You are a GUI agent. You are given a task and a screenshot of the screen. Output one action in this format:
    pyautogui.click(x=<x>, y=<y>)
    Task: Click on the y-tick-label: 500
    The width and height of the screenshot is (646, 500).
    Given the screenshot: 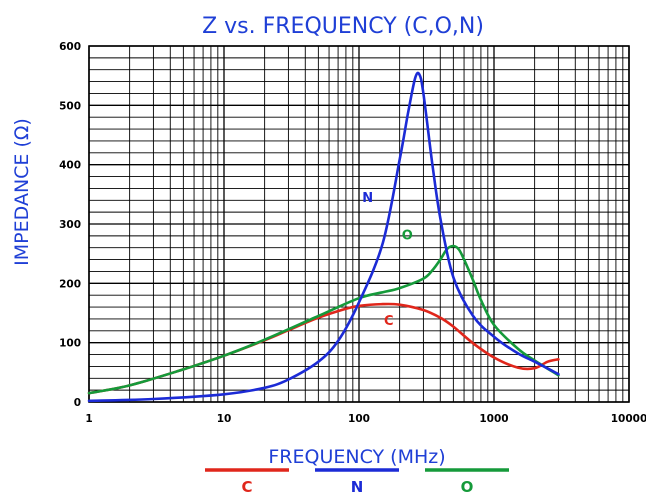 What is the action you would take?
    pyautogui.click(x=70, y=106)
    